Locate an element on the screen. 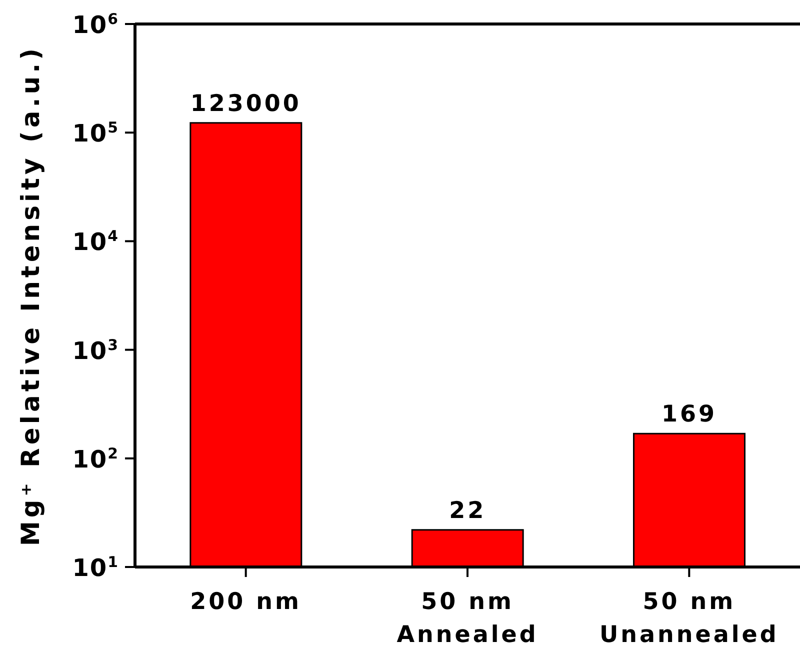 The image size is (800, 653). x-tick-label: 200 nm is located at coordinates (246, 602).